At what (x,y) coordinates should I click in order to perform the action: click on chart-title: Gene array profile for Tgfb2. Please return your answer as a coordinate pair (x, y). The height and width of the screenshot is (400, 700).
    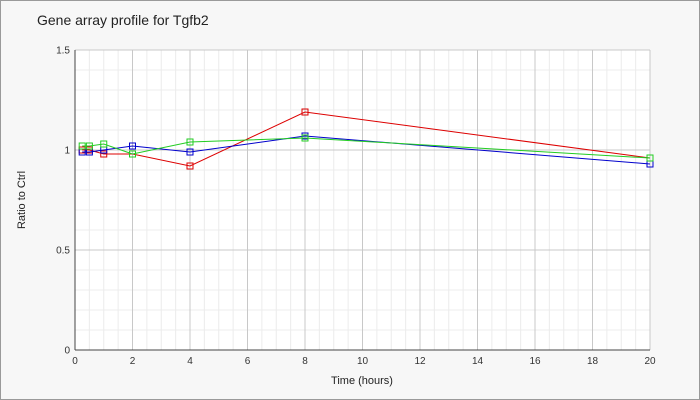
    Looking at the image, I should click on (123, 20).